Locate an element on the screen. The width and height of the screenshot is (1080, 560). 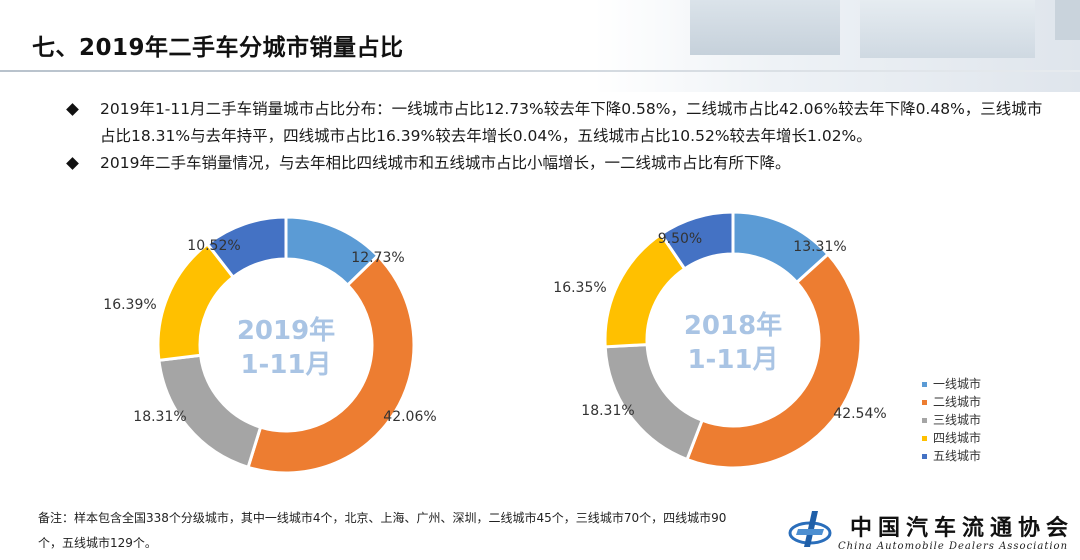
legend-item: 一线城市 is located at coordinates (977, 384).